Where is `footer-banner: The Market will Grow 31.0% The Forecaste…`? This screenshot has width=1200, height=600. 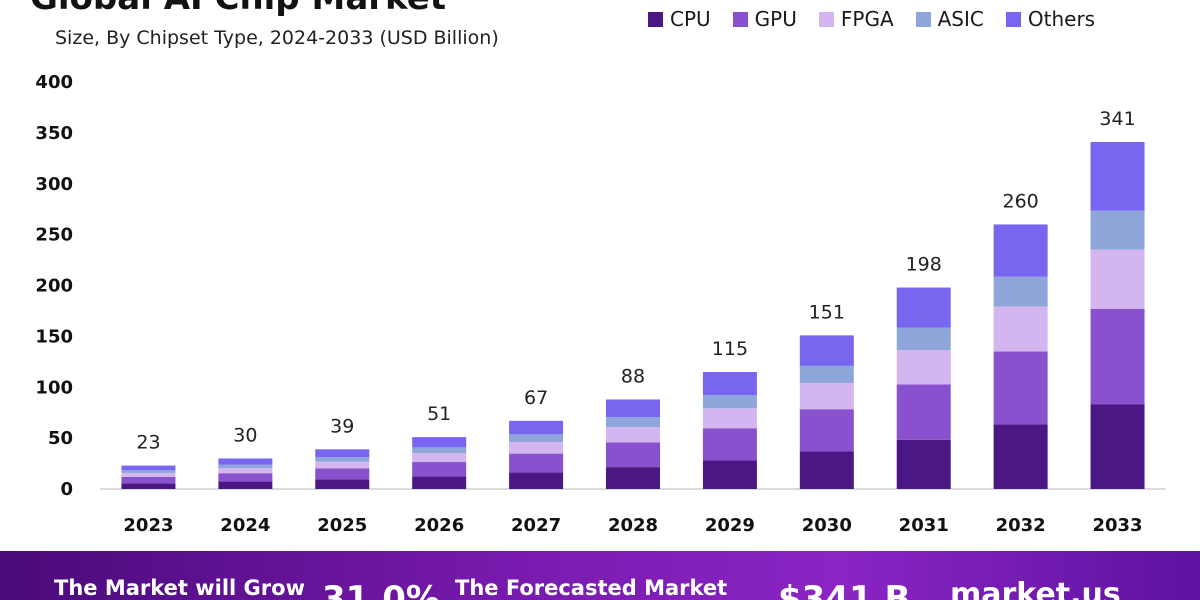
footer-banner: The Market will Grow 31.0% The Forecaste… is located at coordinates (600, 575).